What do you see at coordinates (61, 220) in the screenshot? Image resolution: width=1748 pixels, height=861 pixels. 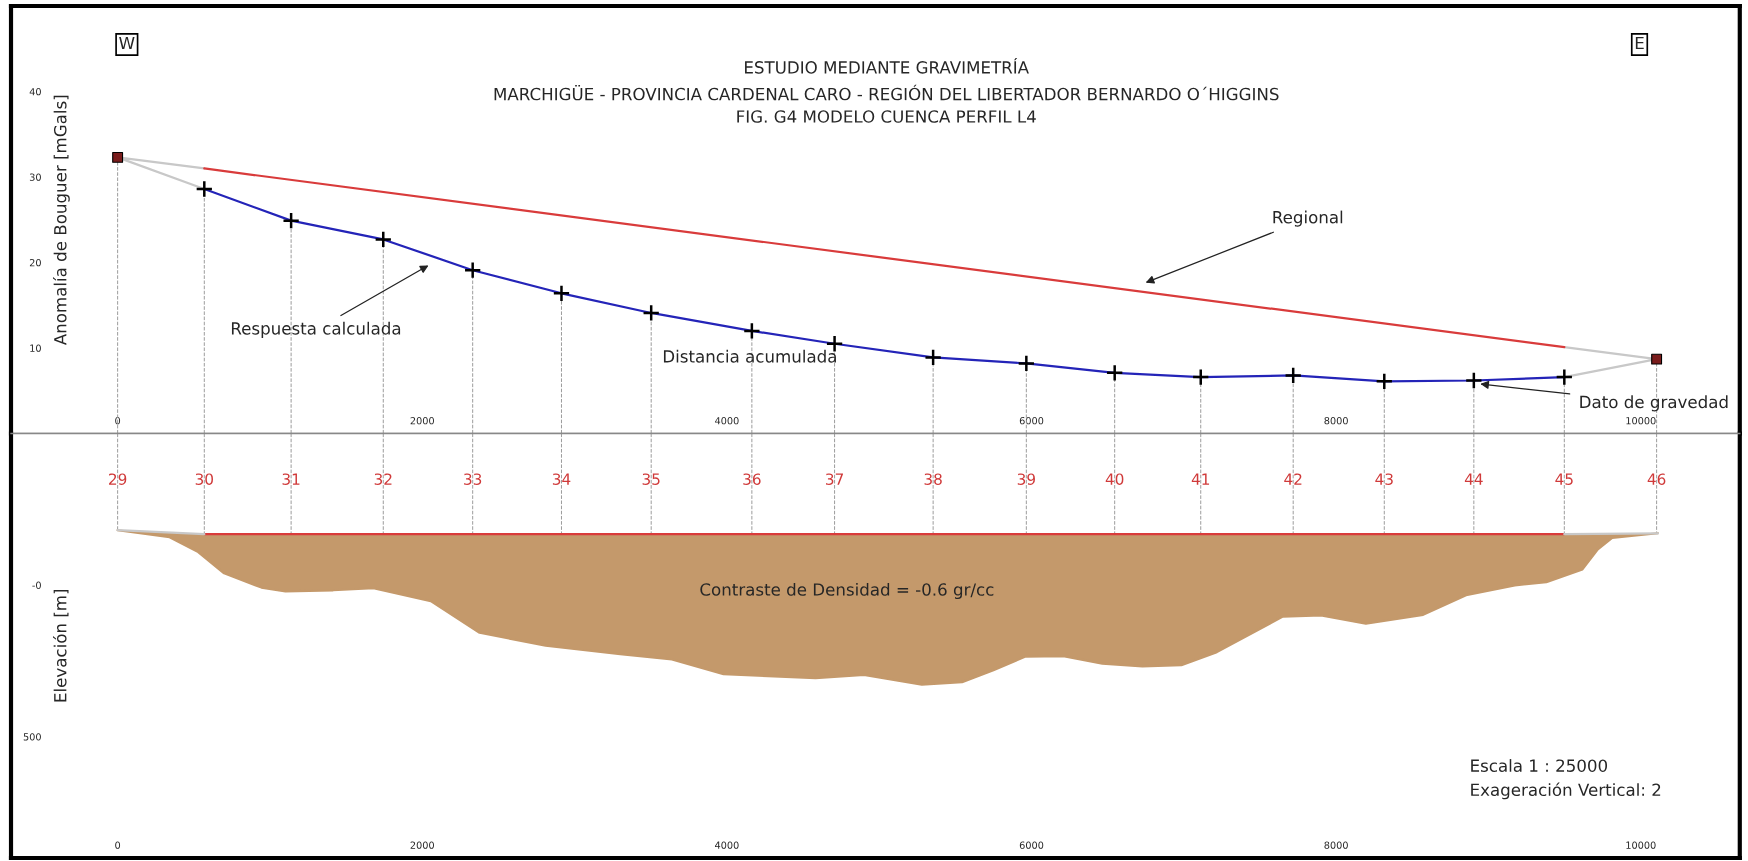 I see `y-axis-title: Anomalía de Bouguer [mGals]` at bounding box center [61, 220].